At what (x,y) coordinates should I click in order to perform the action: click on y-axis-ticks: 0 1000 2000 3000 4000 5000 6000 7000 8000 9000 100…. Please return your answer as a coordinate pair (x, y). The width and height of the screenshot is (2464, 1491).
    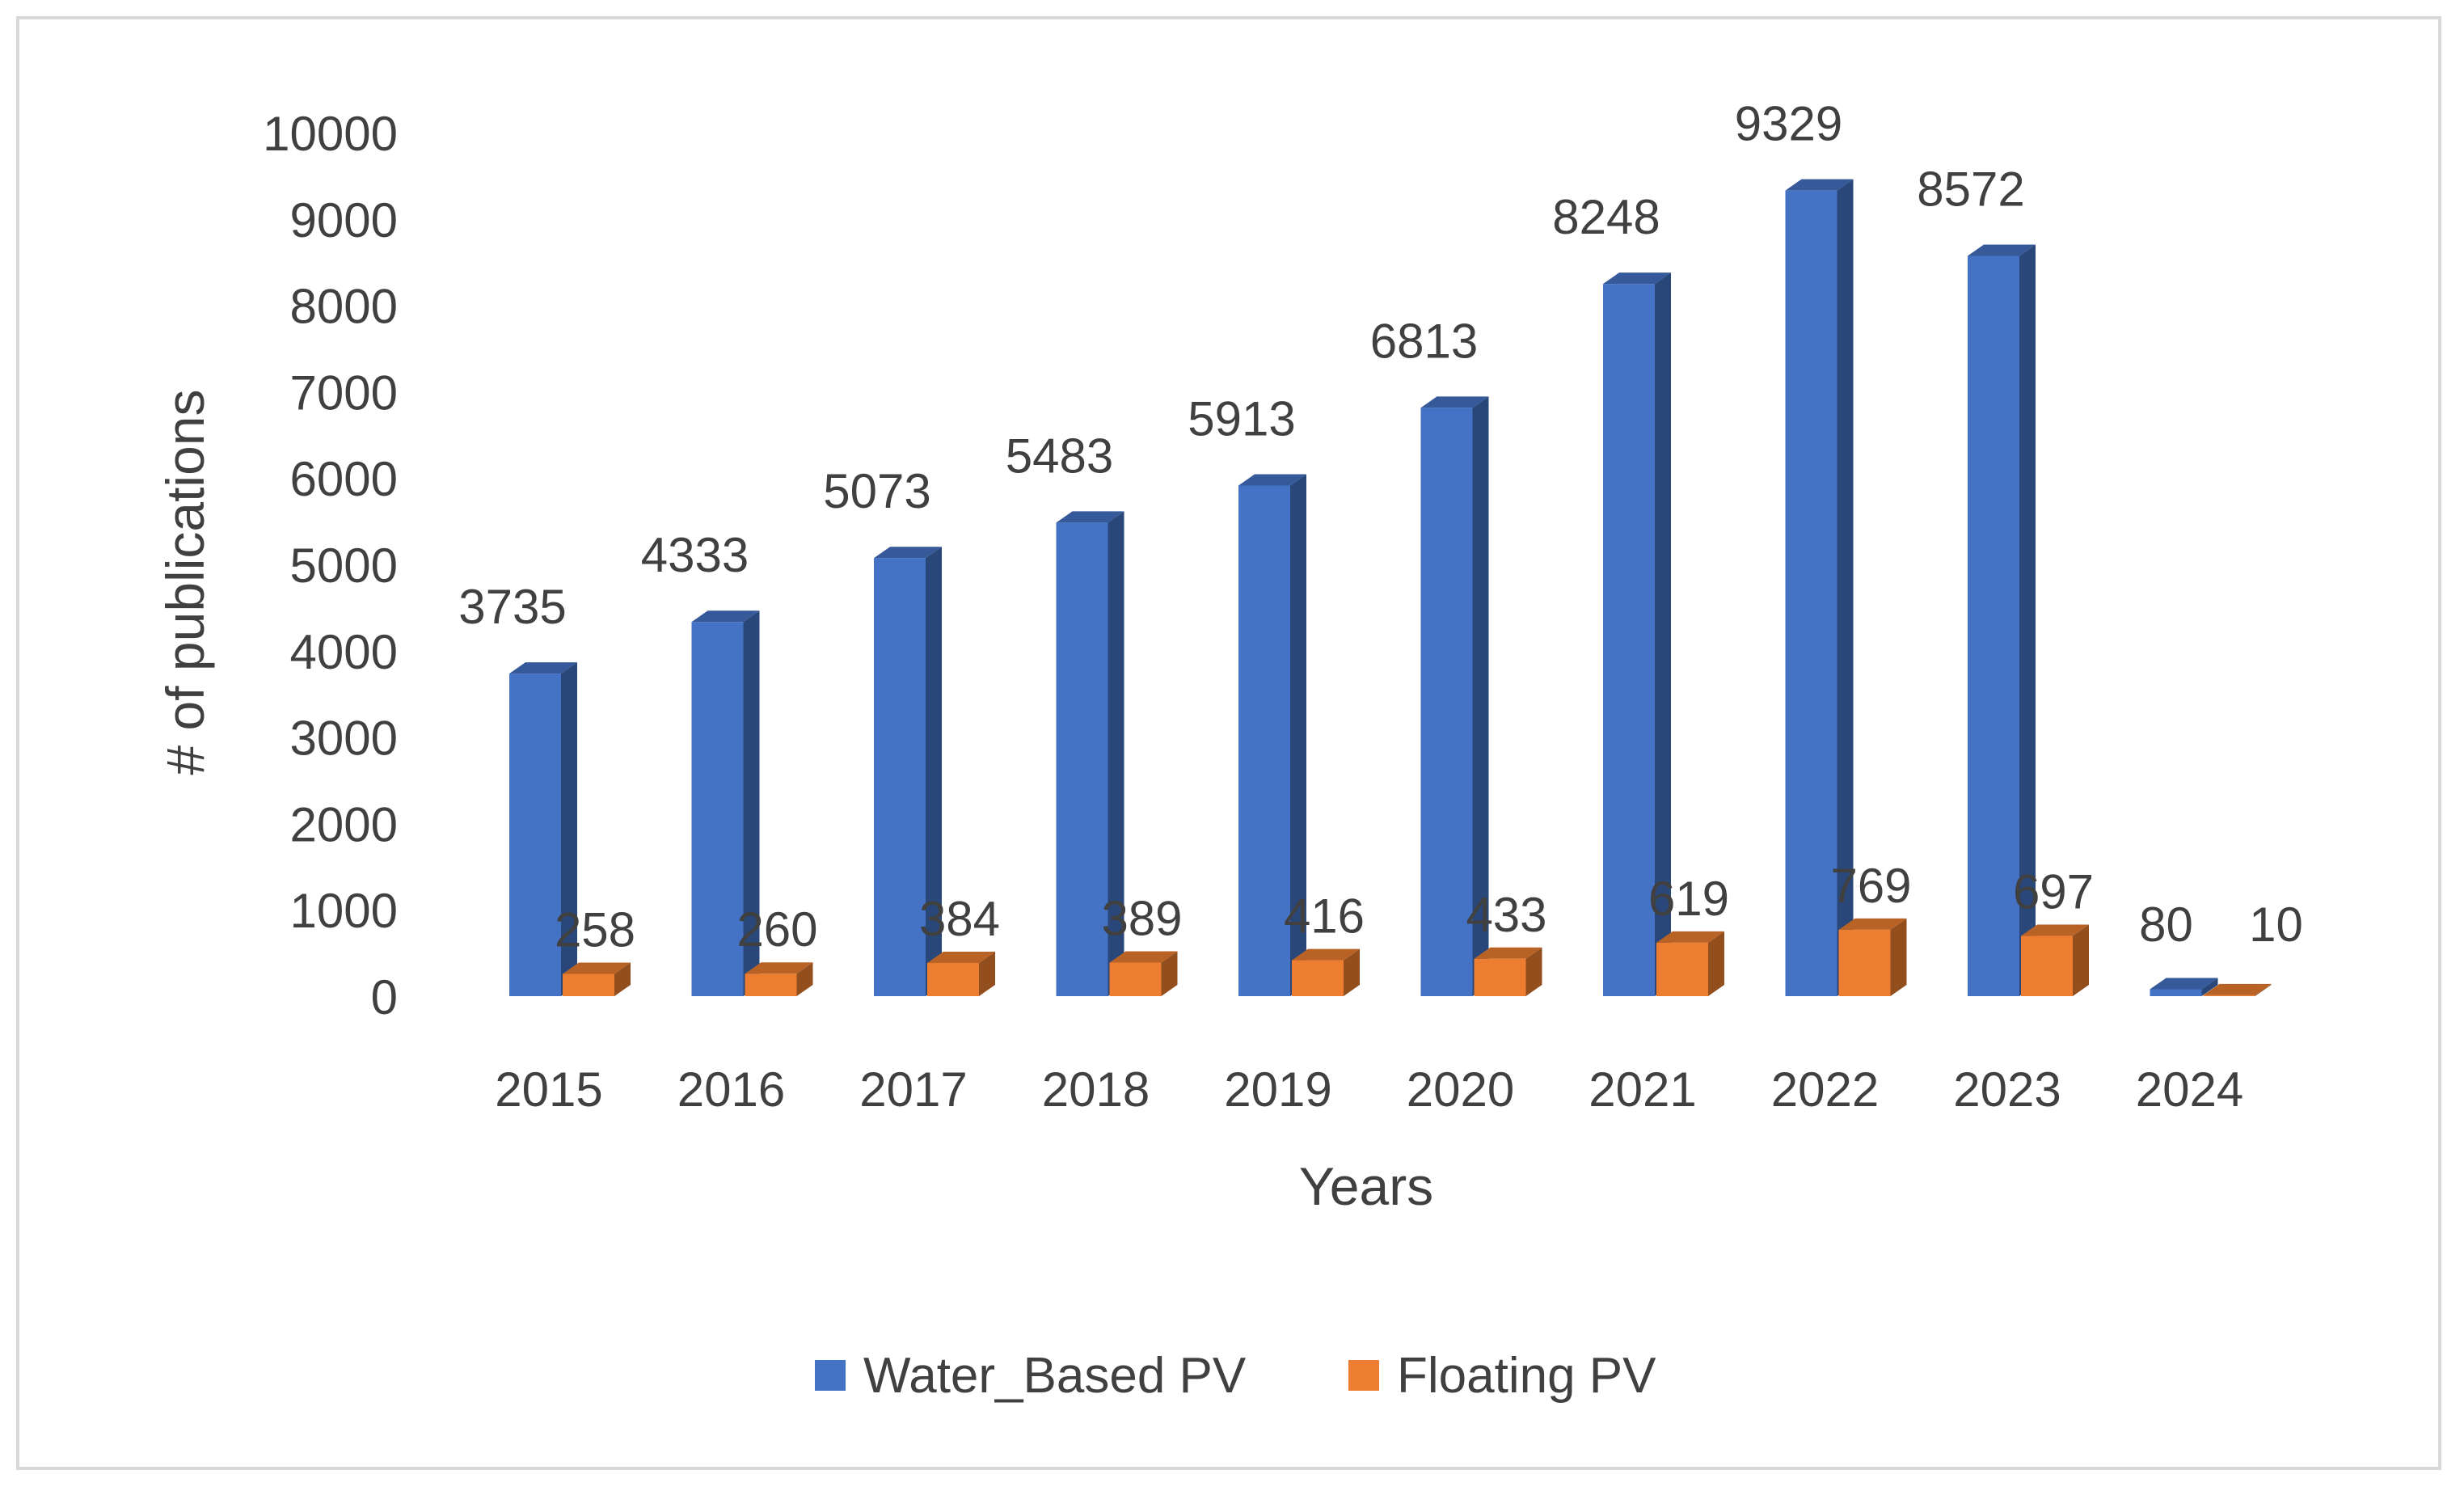
    Looking at the image, I should click on (331, 565).